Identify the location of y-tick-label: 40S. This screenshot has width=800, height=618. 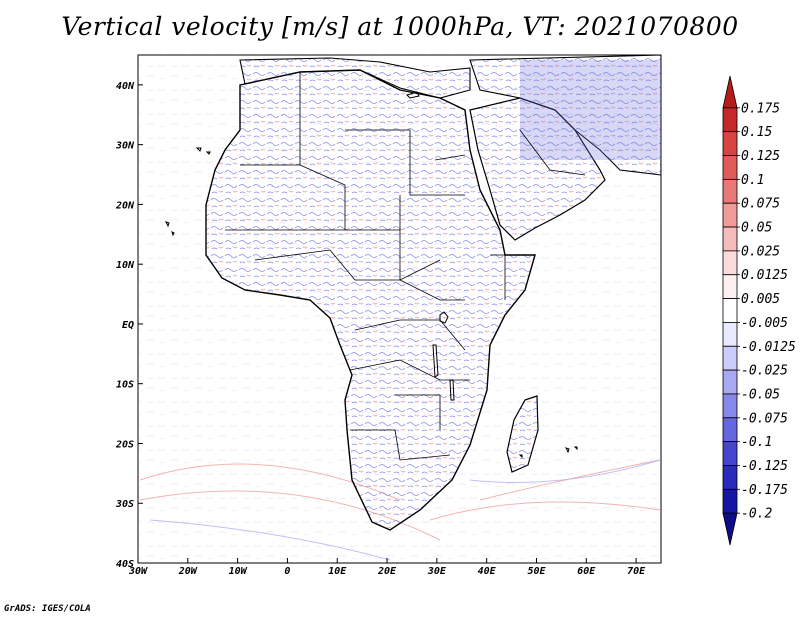
(125, 564).